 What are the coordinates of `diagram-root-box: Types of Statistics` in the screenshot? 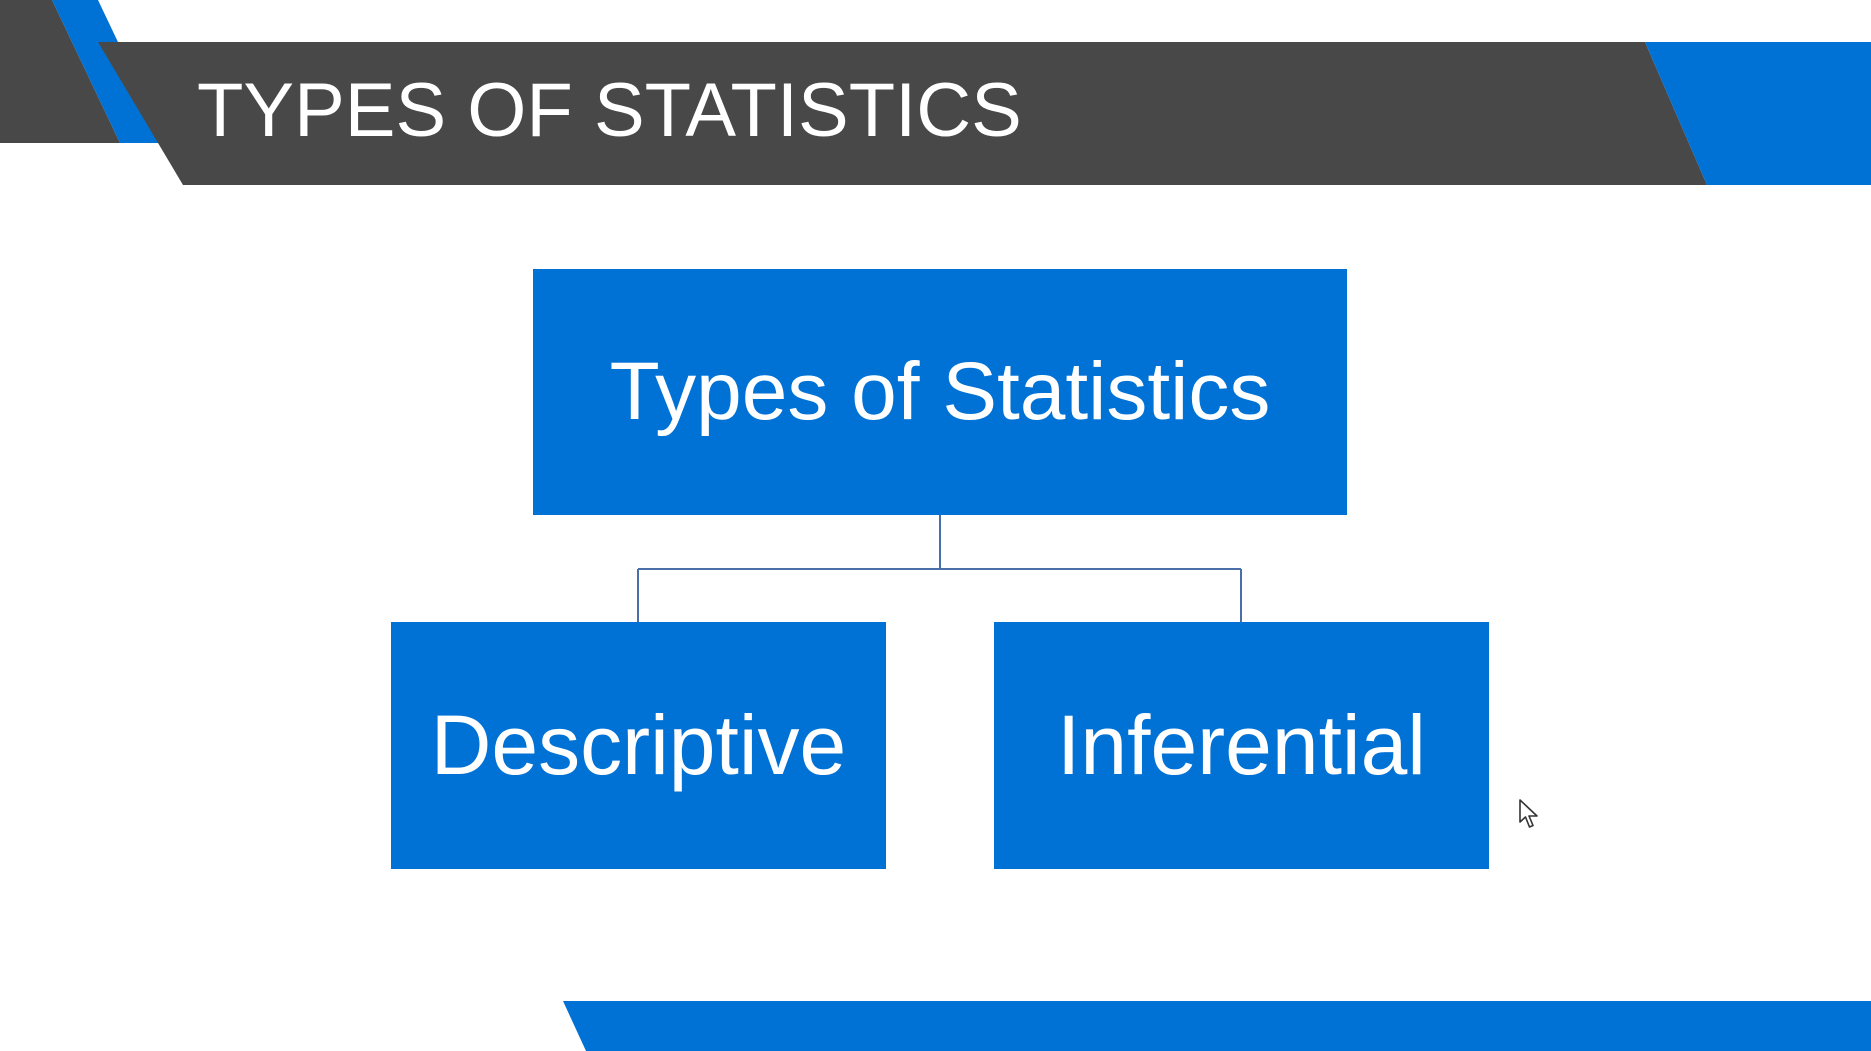 It's located at (940, 392).